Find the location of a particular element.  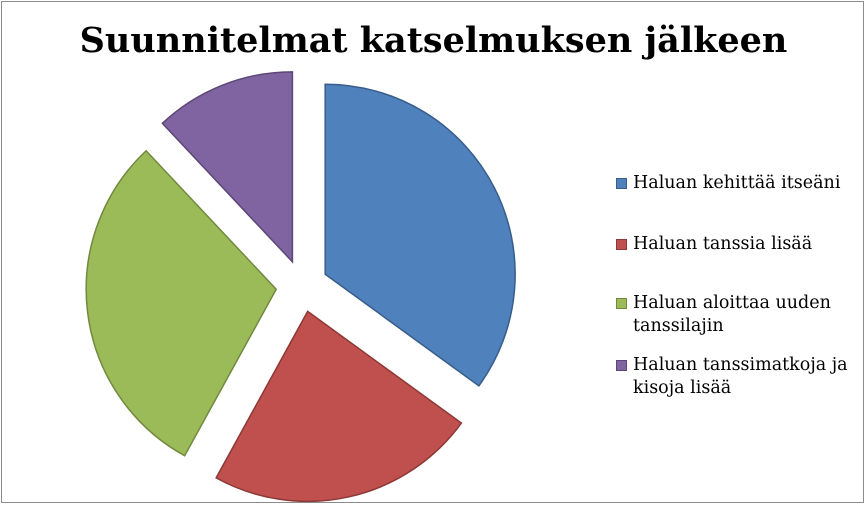

legend-label: Haluan tanssimatkoja ja kisoja lisää is located at coordinates (740, 376).